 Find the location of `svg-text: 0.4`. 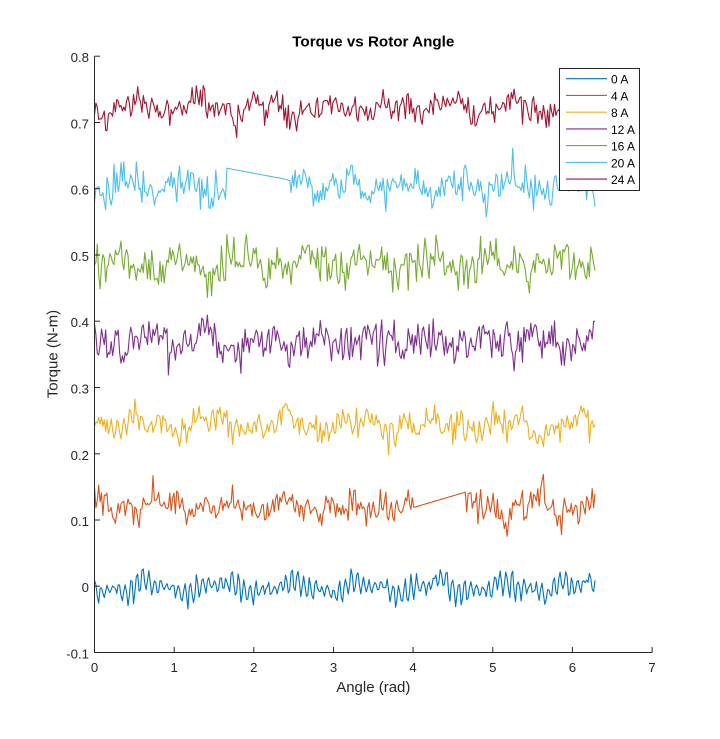

svg-text: 0.4 is located at coordinates (80, 322).